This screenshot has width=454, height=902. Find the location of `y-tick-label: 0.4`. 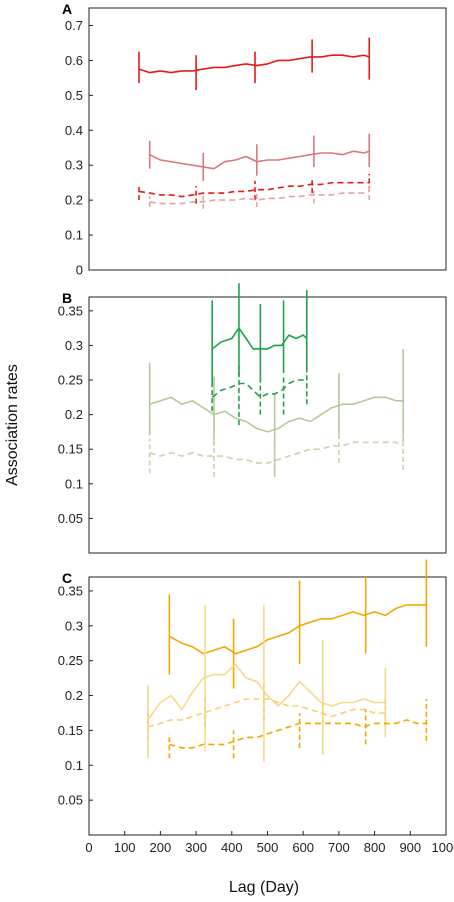

y-tick-label: 0.4 is located at coordinates (74, 130).